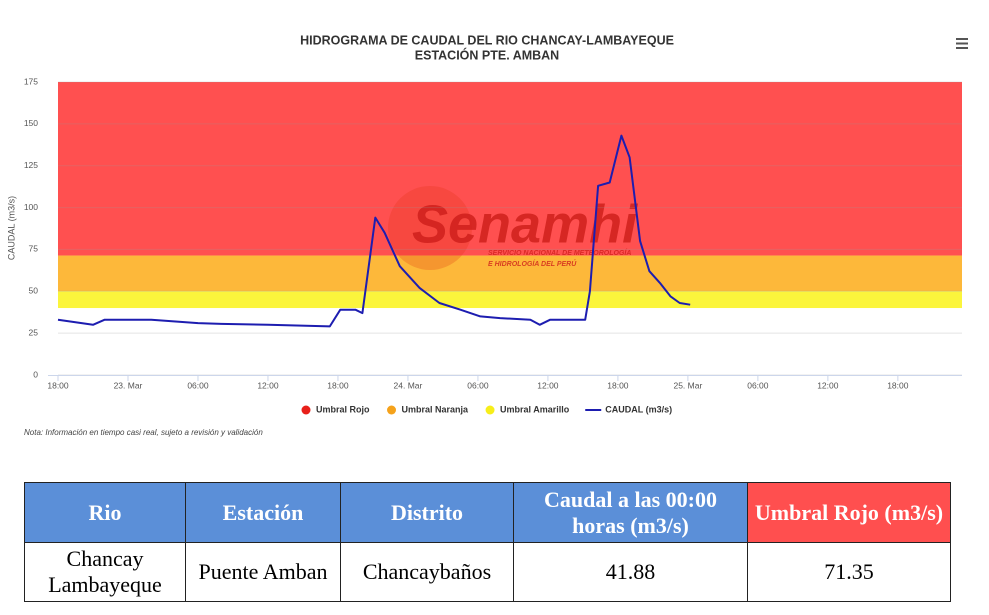 This screenshot has height=615, width=989. I want to click on legend-label: Umbral Rojo, so click(343, 409).